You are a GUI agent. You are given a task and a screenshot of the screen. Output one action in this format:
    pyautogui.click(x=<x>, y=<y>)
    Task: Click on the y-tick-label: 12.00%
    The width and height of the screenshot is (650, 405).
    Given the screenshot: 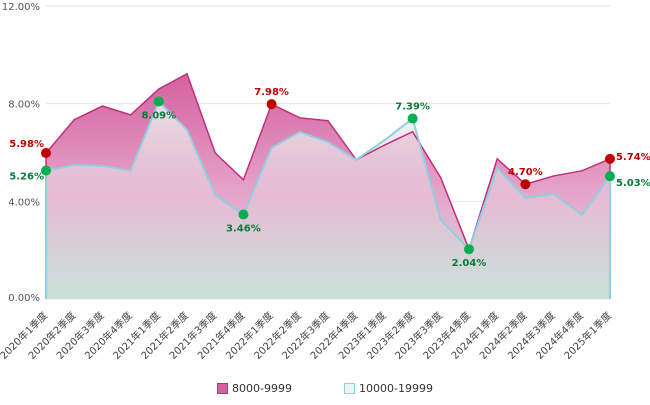 What is the action you would take?
    pyautogui.click(x=21, y=7)
    